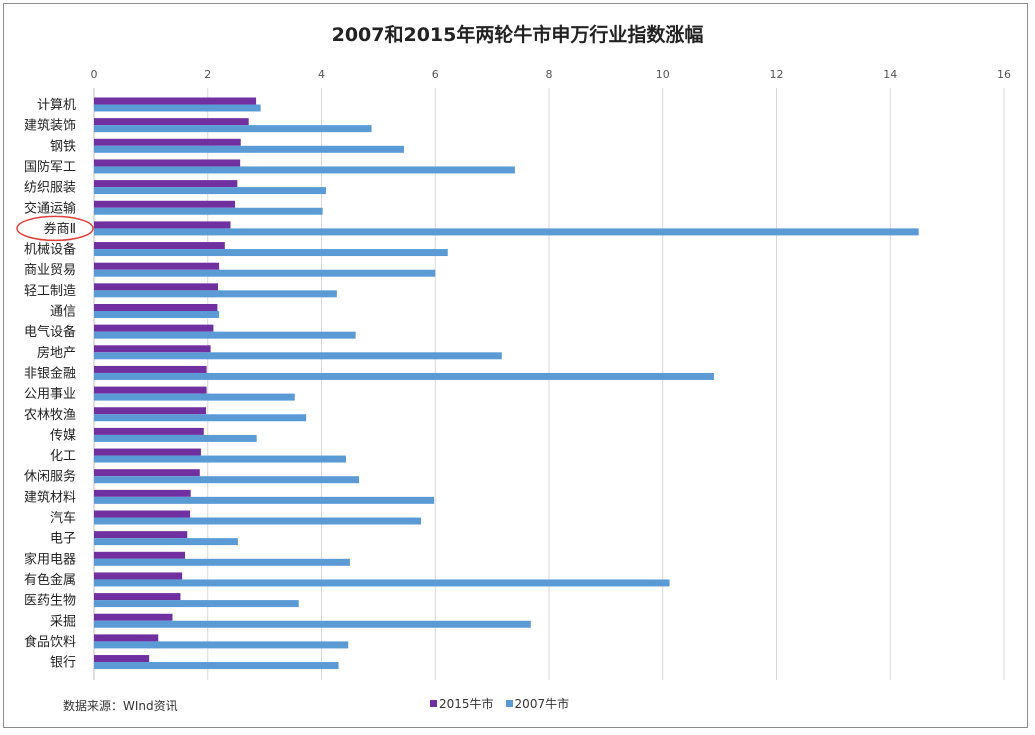  I want to click on legend-swatch-2015, so click(433, 703).